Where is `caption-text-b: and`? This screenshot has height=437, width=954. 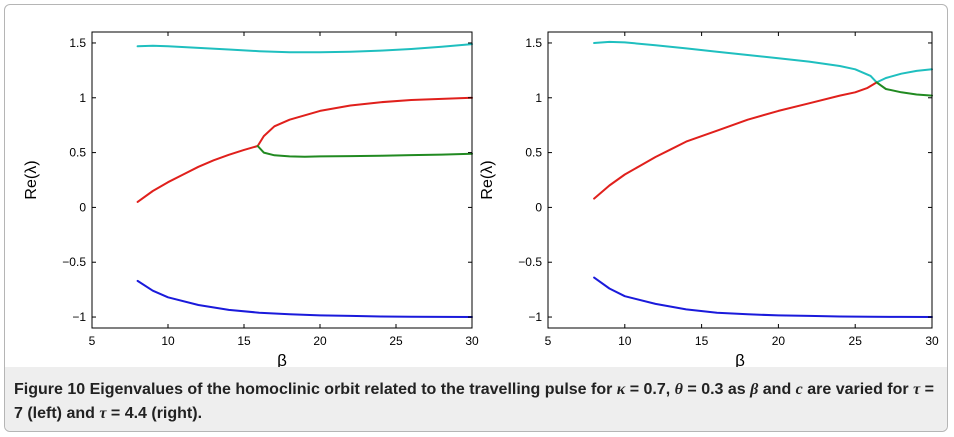
caption-text-b: and is located at coordinates (777, 389).